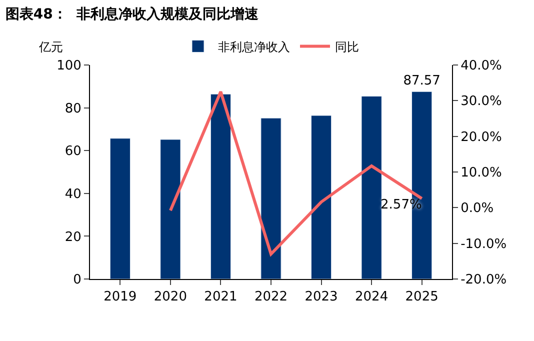 This screenshot has height=341, width=534. I want to click on x-tick-label: 2023, so click(321, 297).